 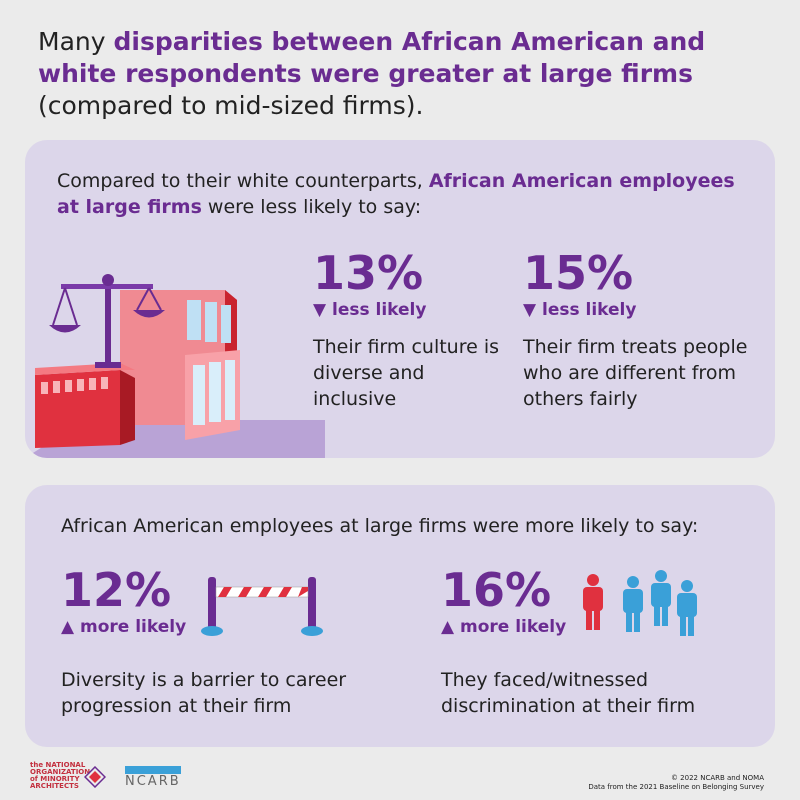 I want to click on stat-value: 13%, so click(x=368, y=273).